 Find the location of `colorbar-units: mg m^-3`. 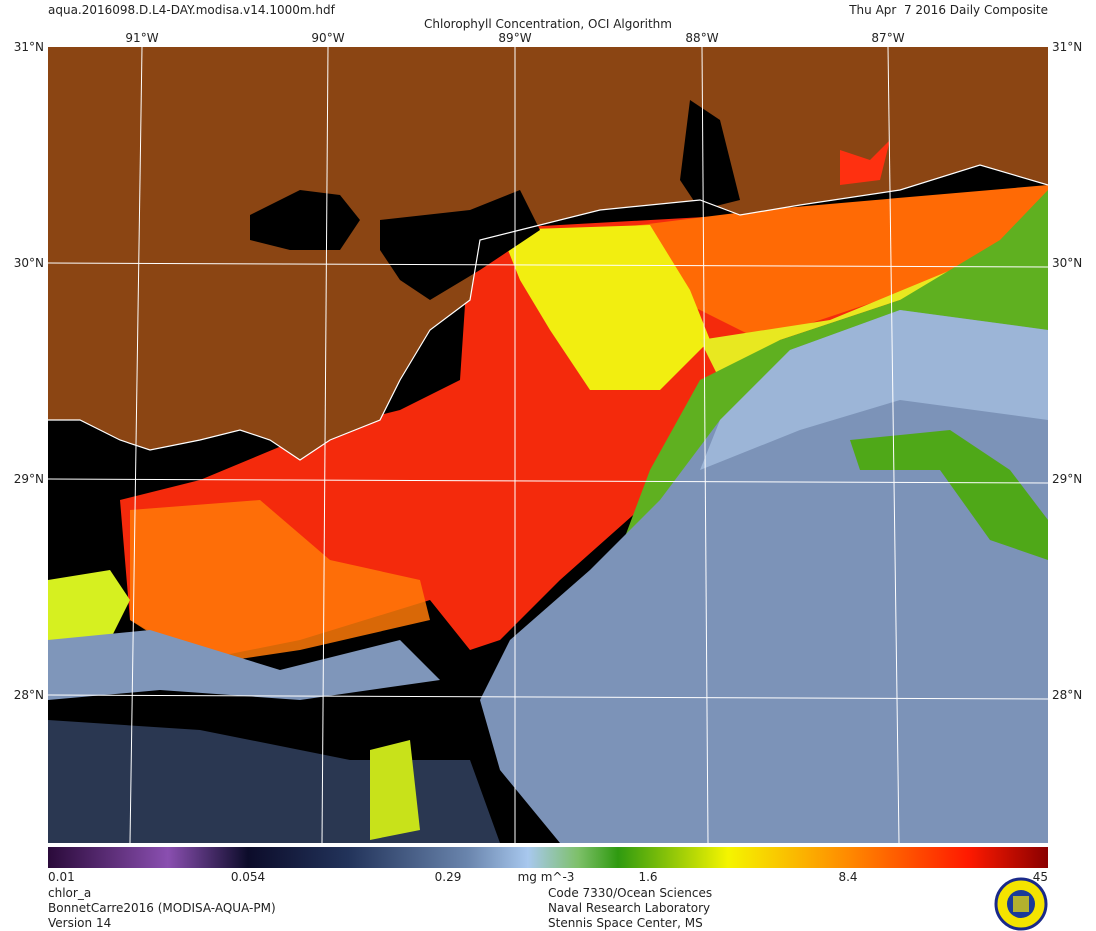

colorbar-units: mg m^-3 is located at coordinates (546, 877).